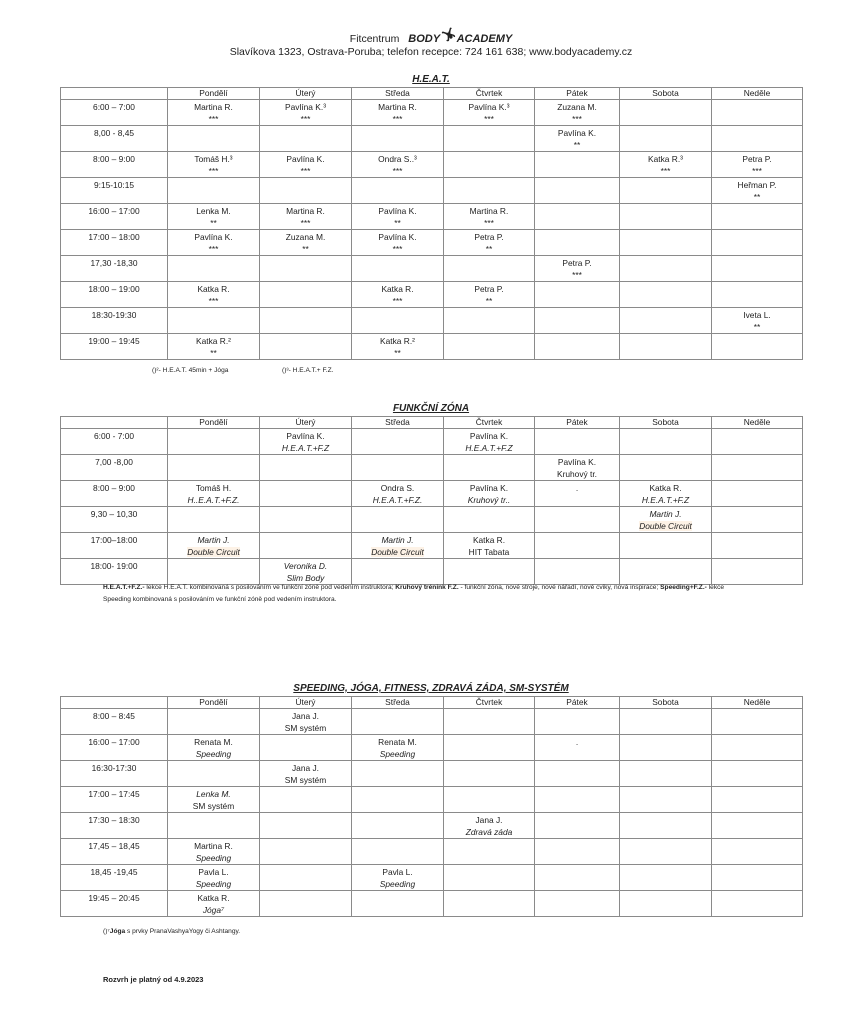 Image resolution: width=862 pixels, height=1024 pixels. I want to click on day-header: Čtvrtek, so click(489, 702).